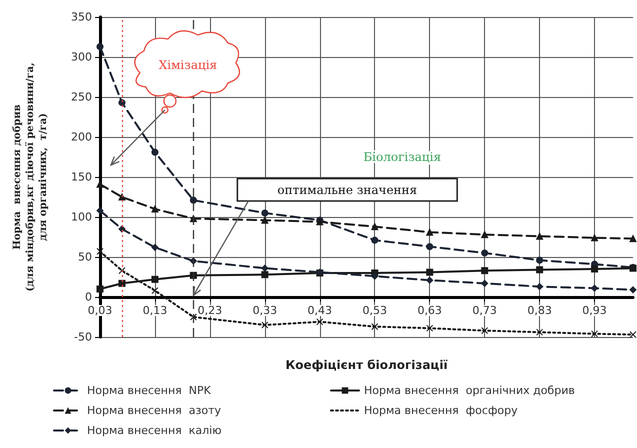 Image resolution: width=637 pixels, height=448 pixels. What do you see at coordinates (469, 390) in the screenshot?
I see `legend-label: Норма внесення органічних добрив` at bounding box center [469, 390].